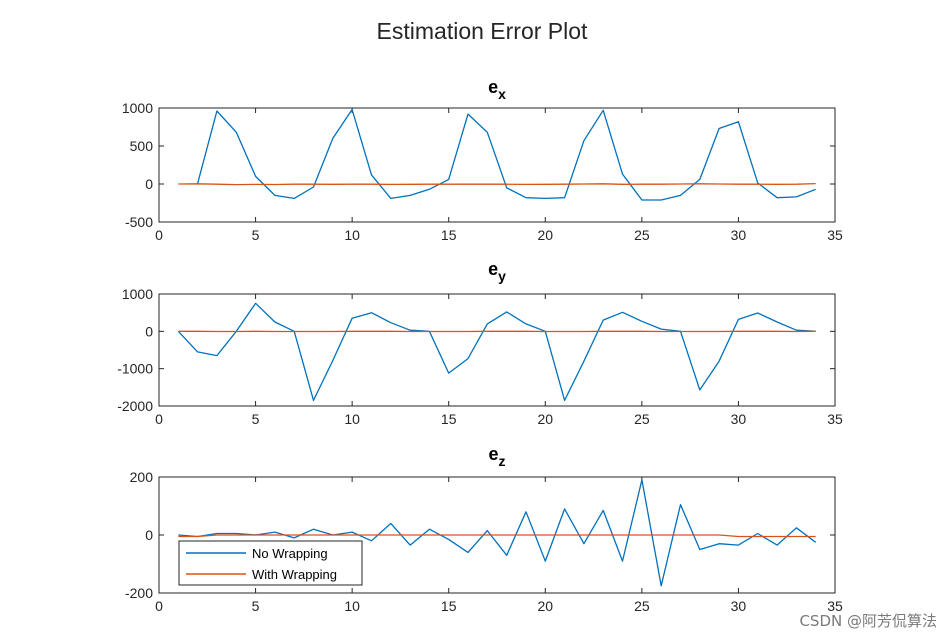  I want to click on y-tick-label: -500, so click(139, 222).